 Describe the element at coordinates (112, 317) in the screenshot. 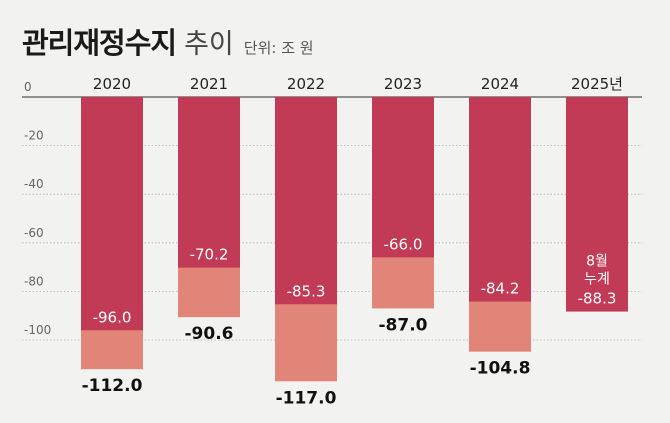

I see `data-label-plan: -96.0` at that location.